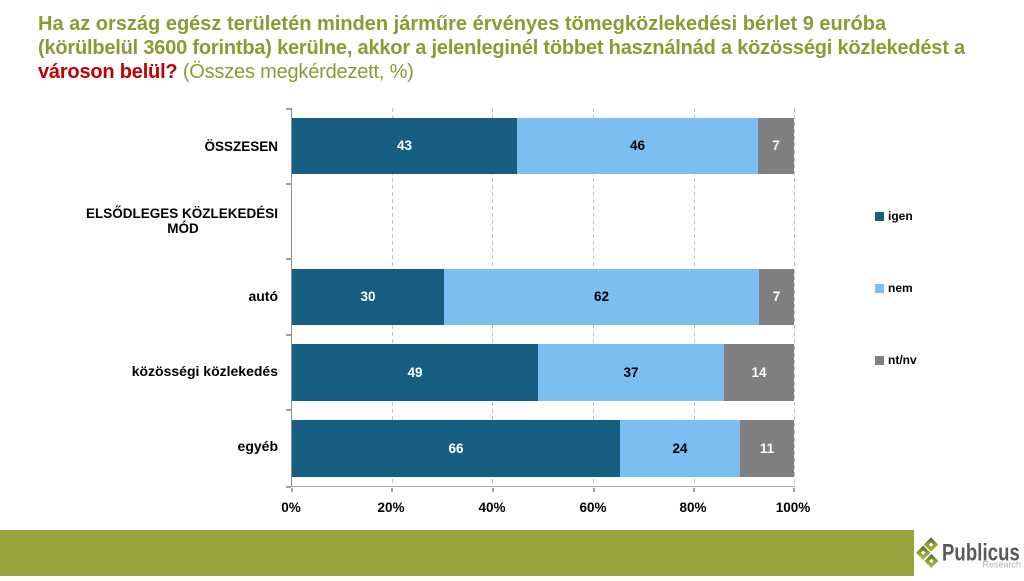 This screenshot has width=1024, height=581. I want to click on svg-text: Publicus, so click(981, 552).